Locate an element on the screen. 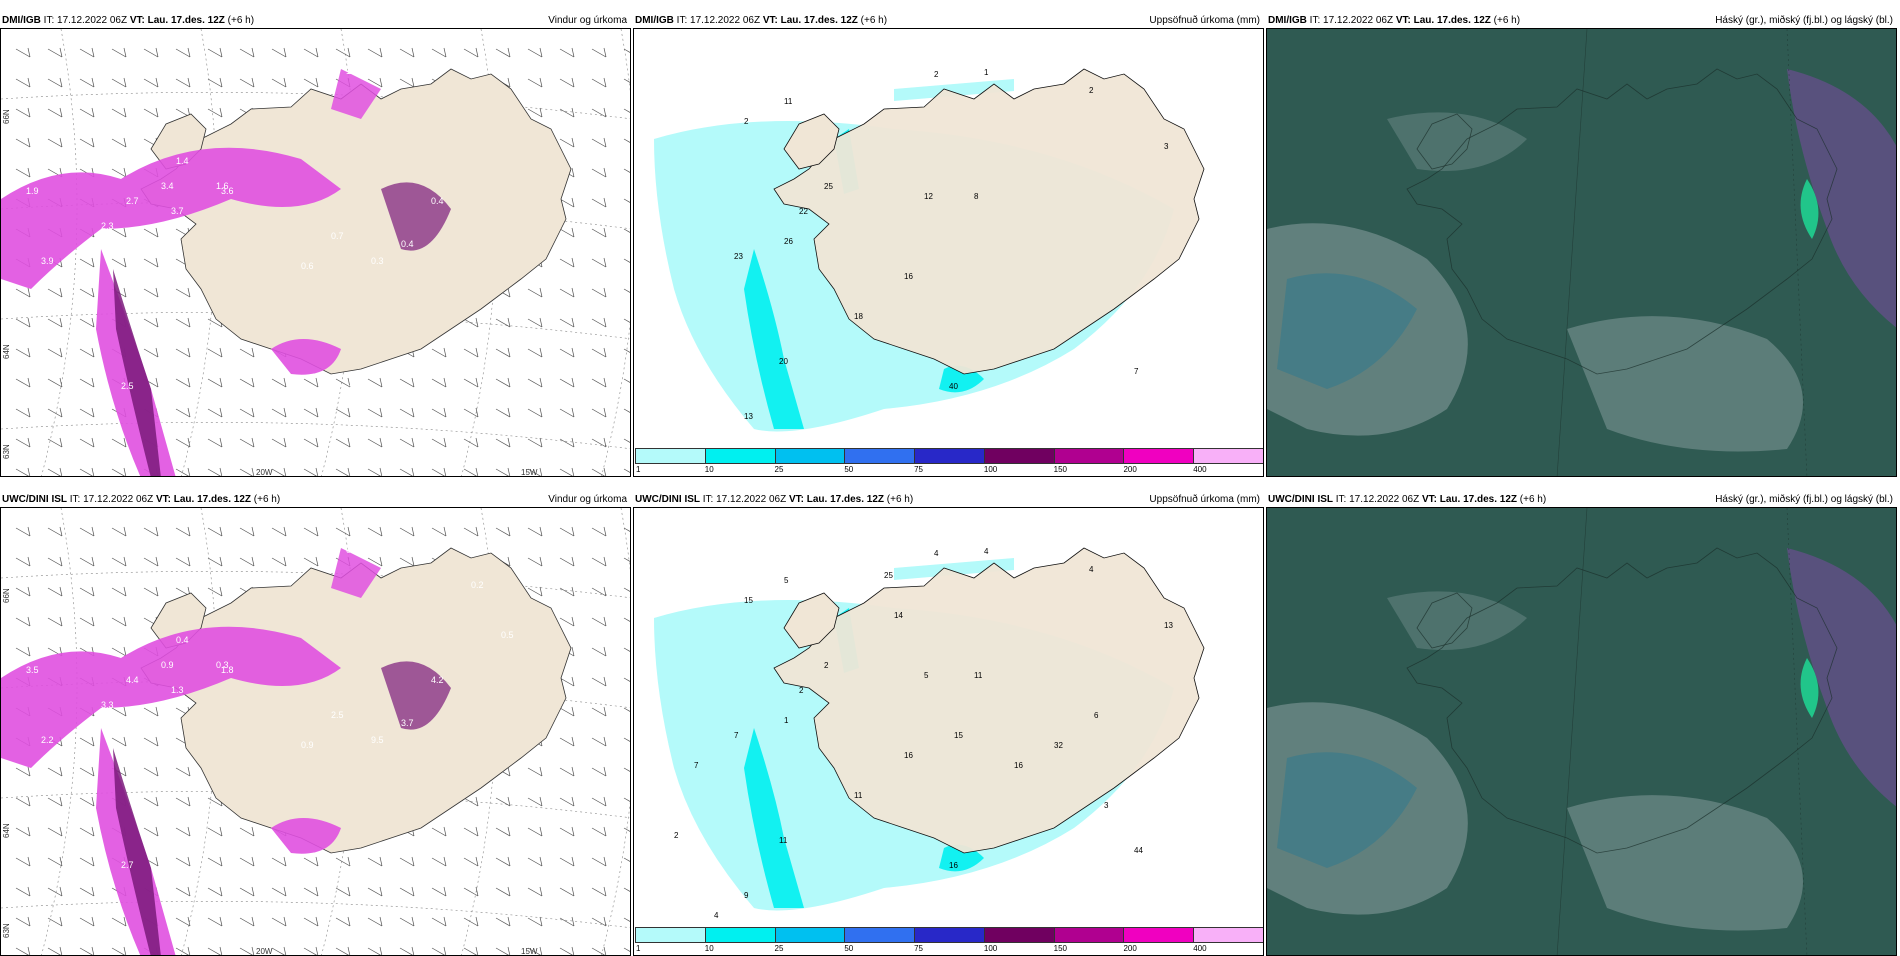 The height and width of the screenshot is (956, 1900). colorbar-tick: 1 is located at coordinates (638, 948).